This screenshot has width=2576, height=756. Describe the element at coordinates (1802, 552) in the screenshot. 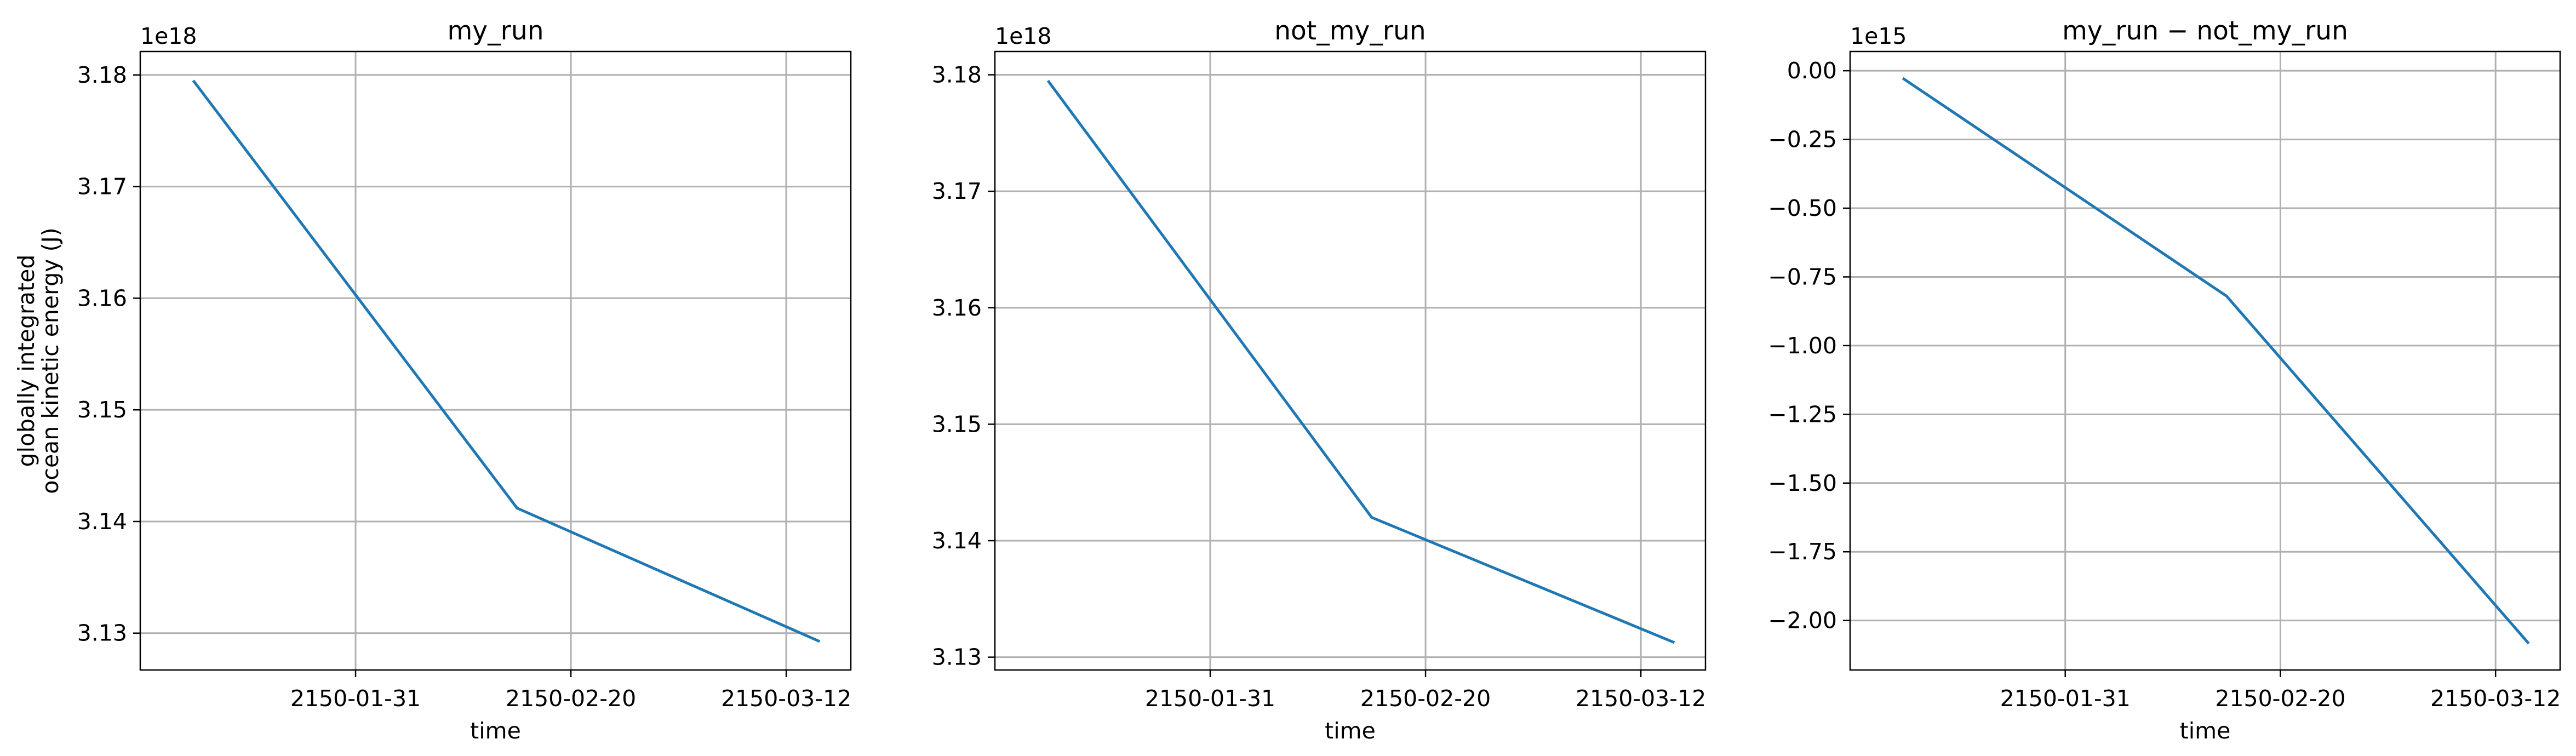

I see `y-tick-label: −1.75` at that location.